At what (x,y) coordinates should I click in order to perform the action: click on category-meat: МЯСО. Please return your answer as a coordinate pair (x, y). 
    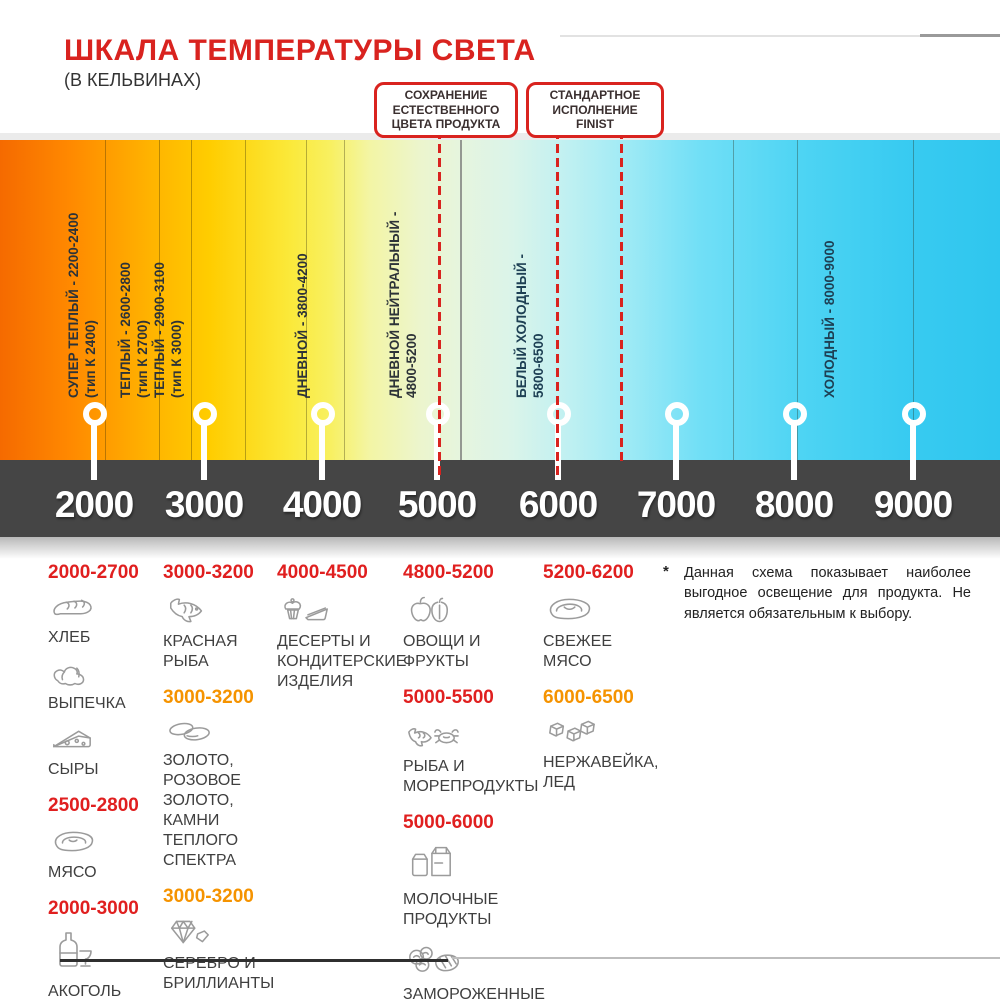
    Looking at the image, I should click on (102, 854).